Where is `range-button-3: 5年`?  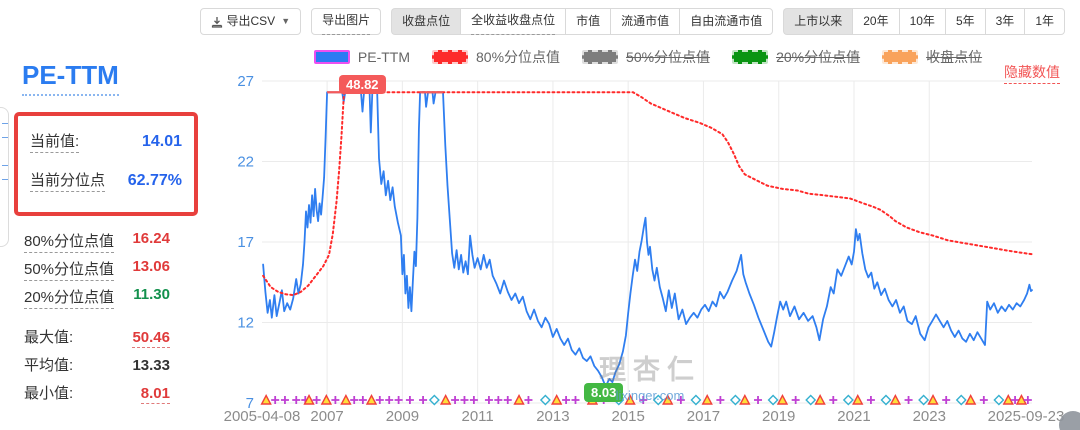 range-button-3: 5年 is located at coordinates (964, 21).